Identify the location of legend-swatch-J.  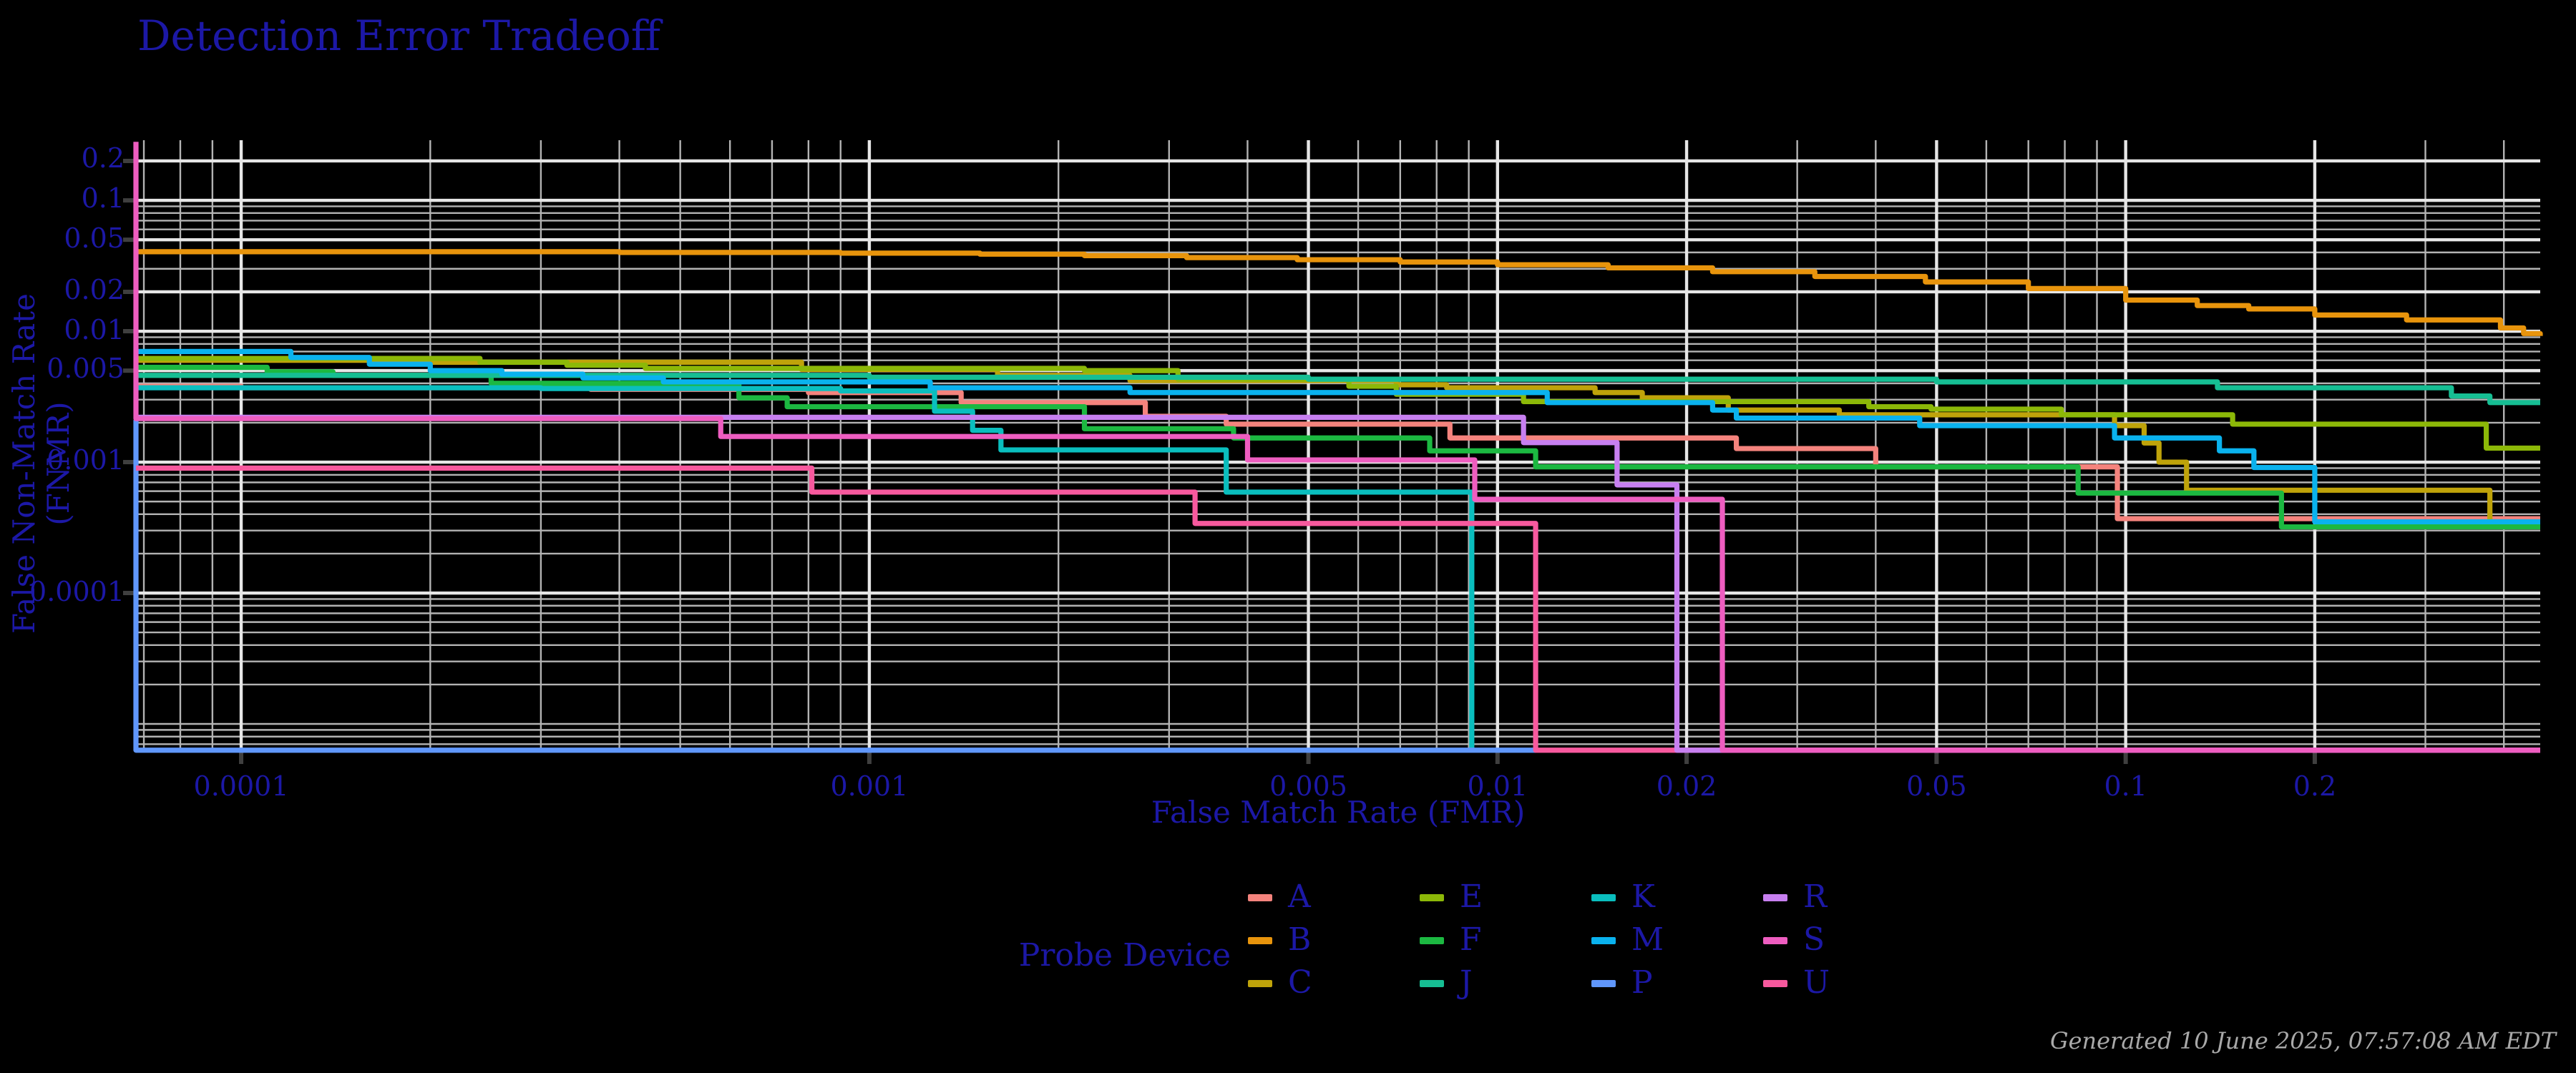
(1432, 983).